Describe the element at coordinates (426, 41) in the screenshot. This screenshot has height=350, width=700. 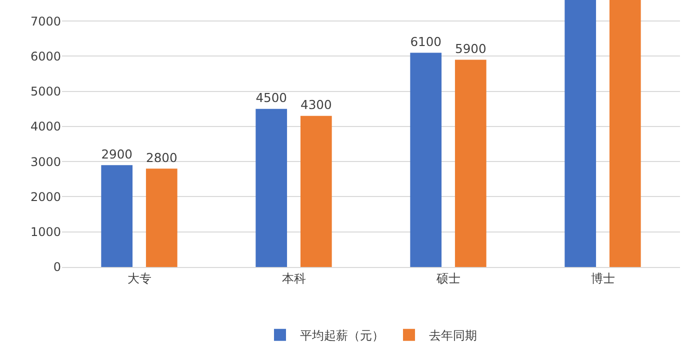
I see `data-label: 6100` at that location.